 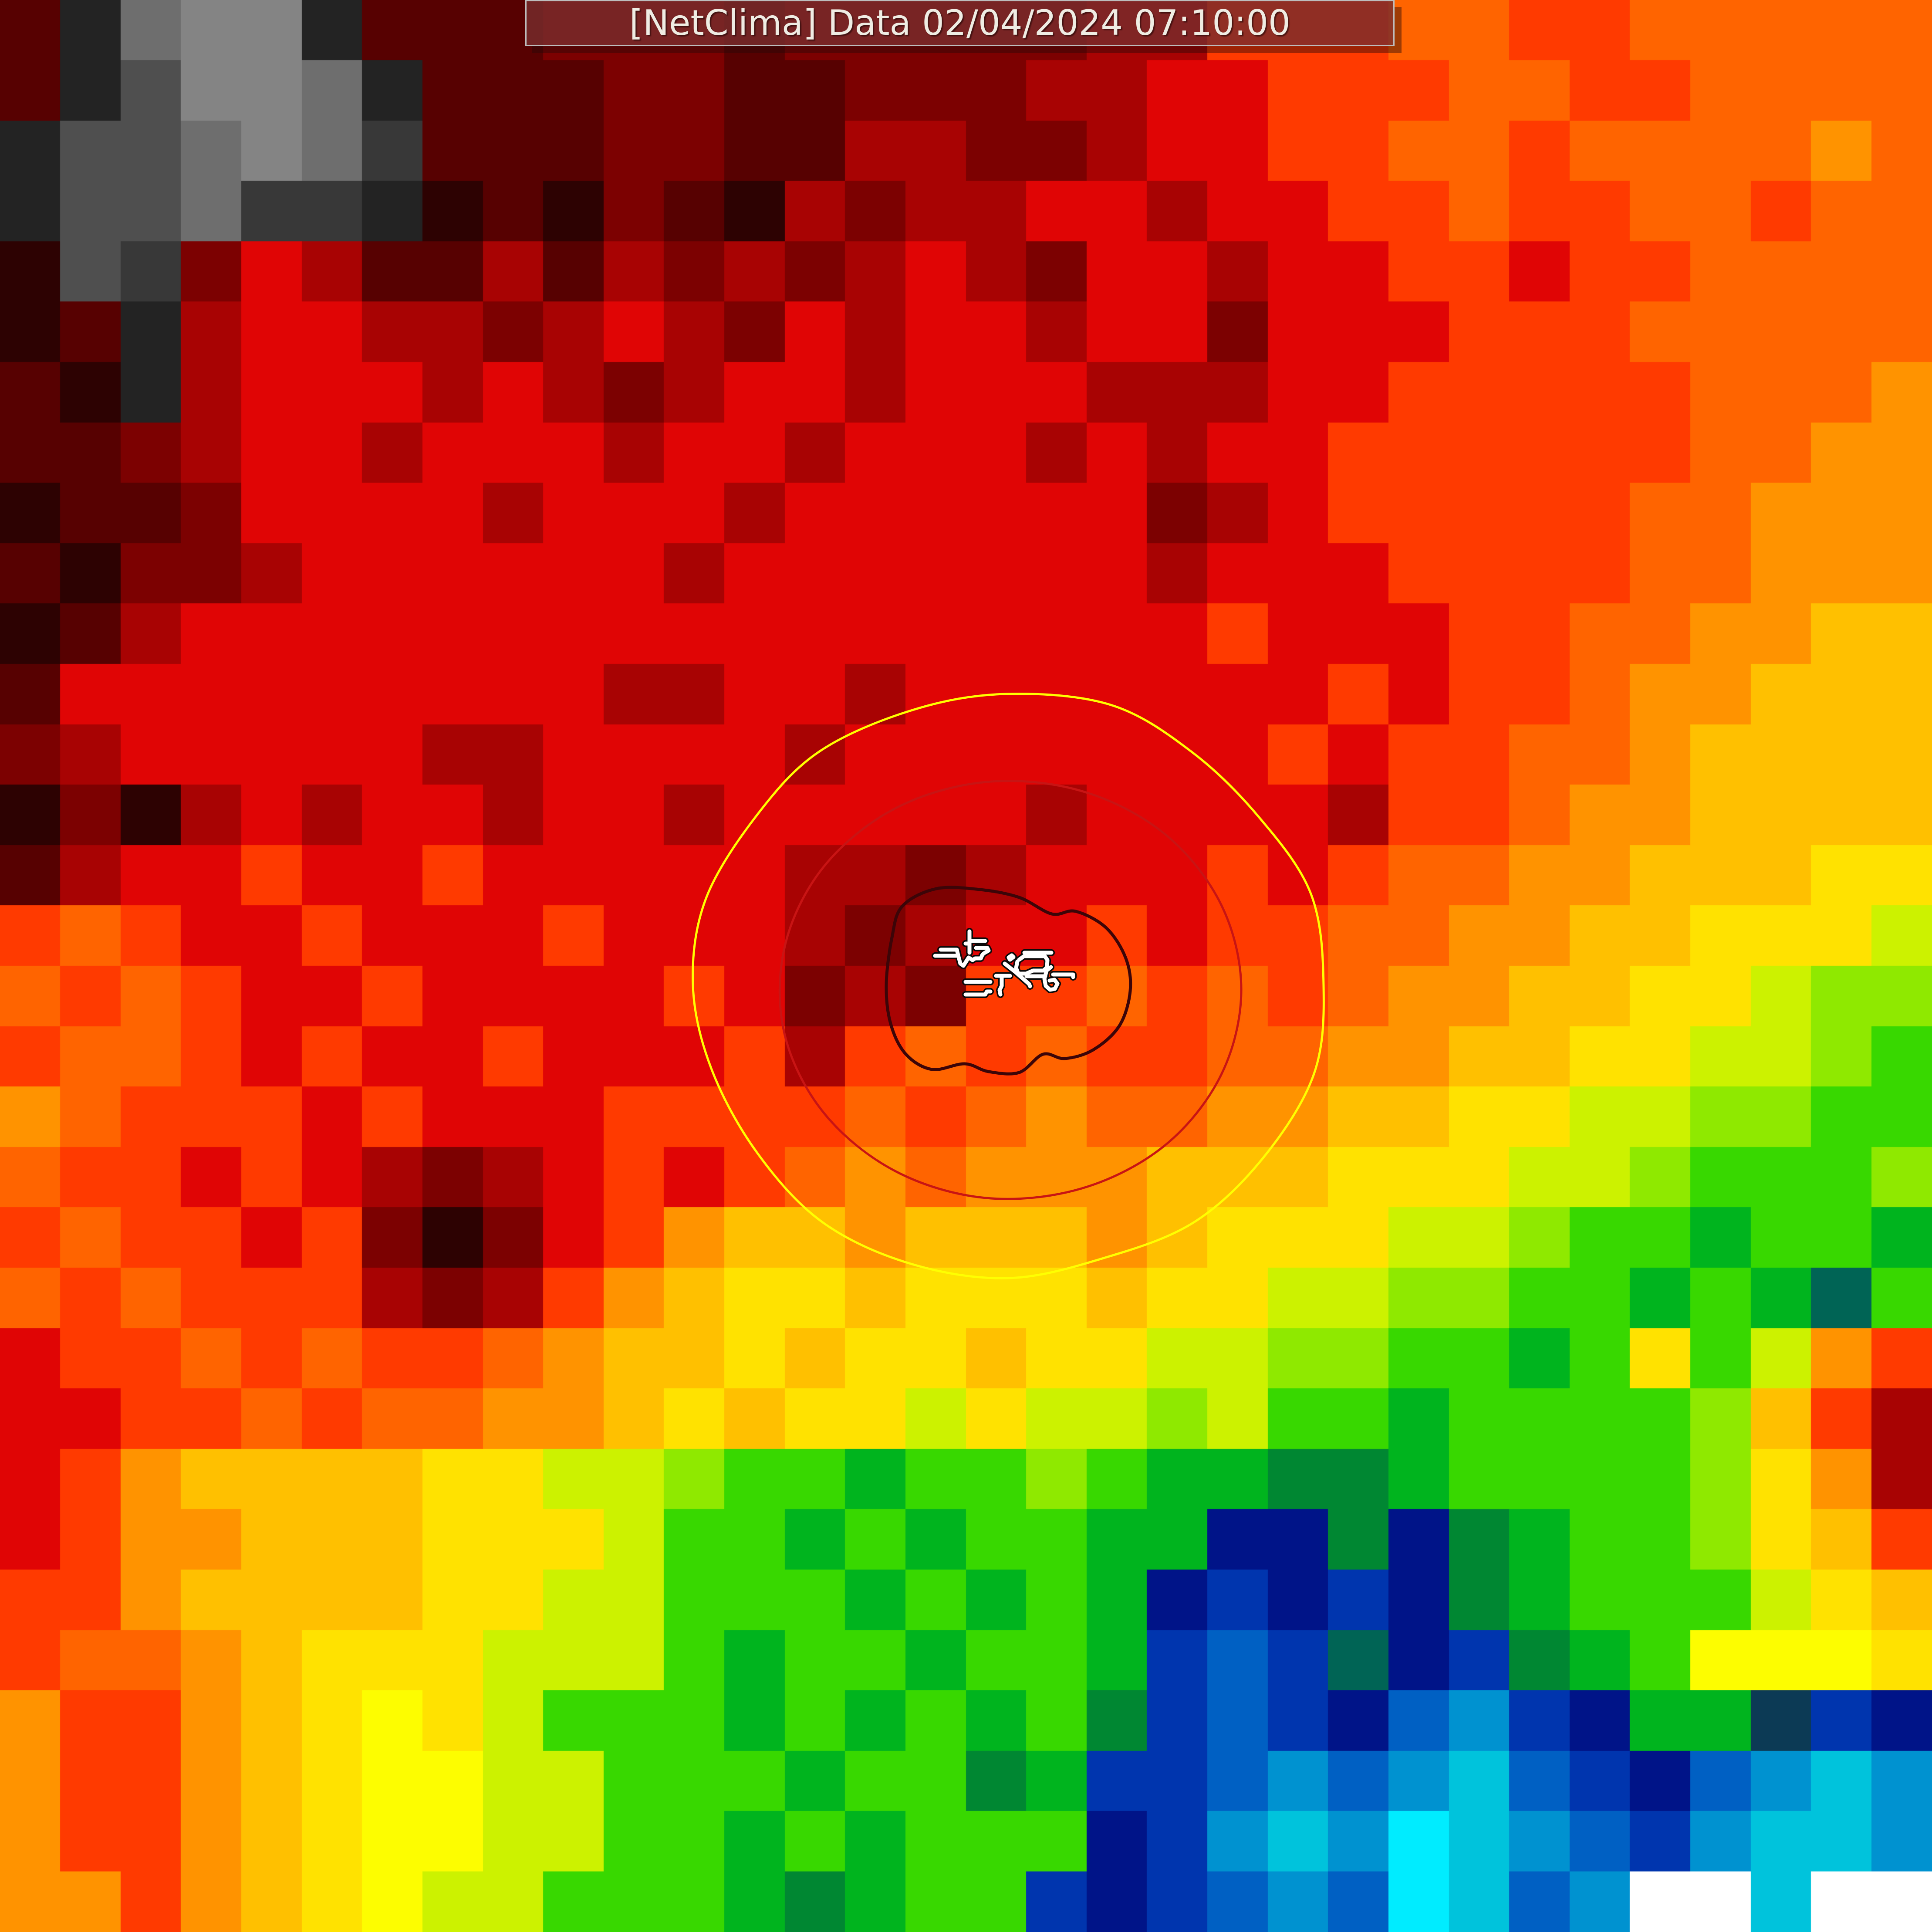 I want to click on middle-contour-red, so click(x=1010, y=990).